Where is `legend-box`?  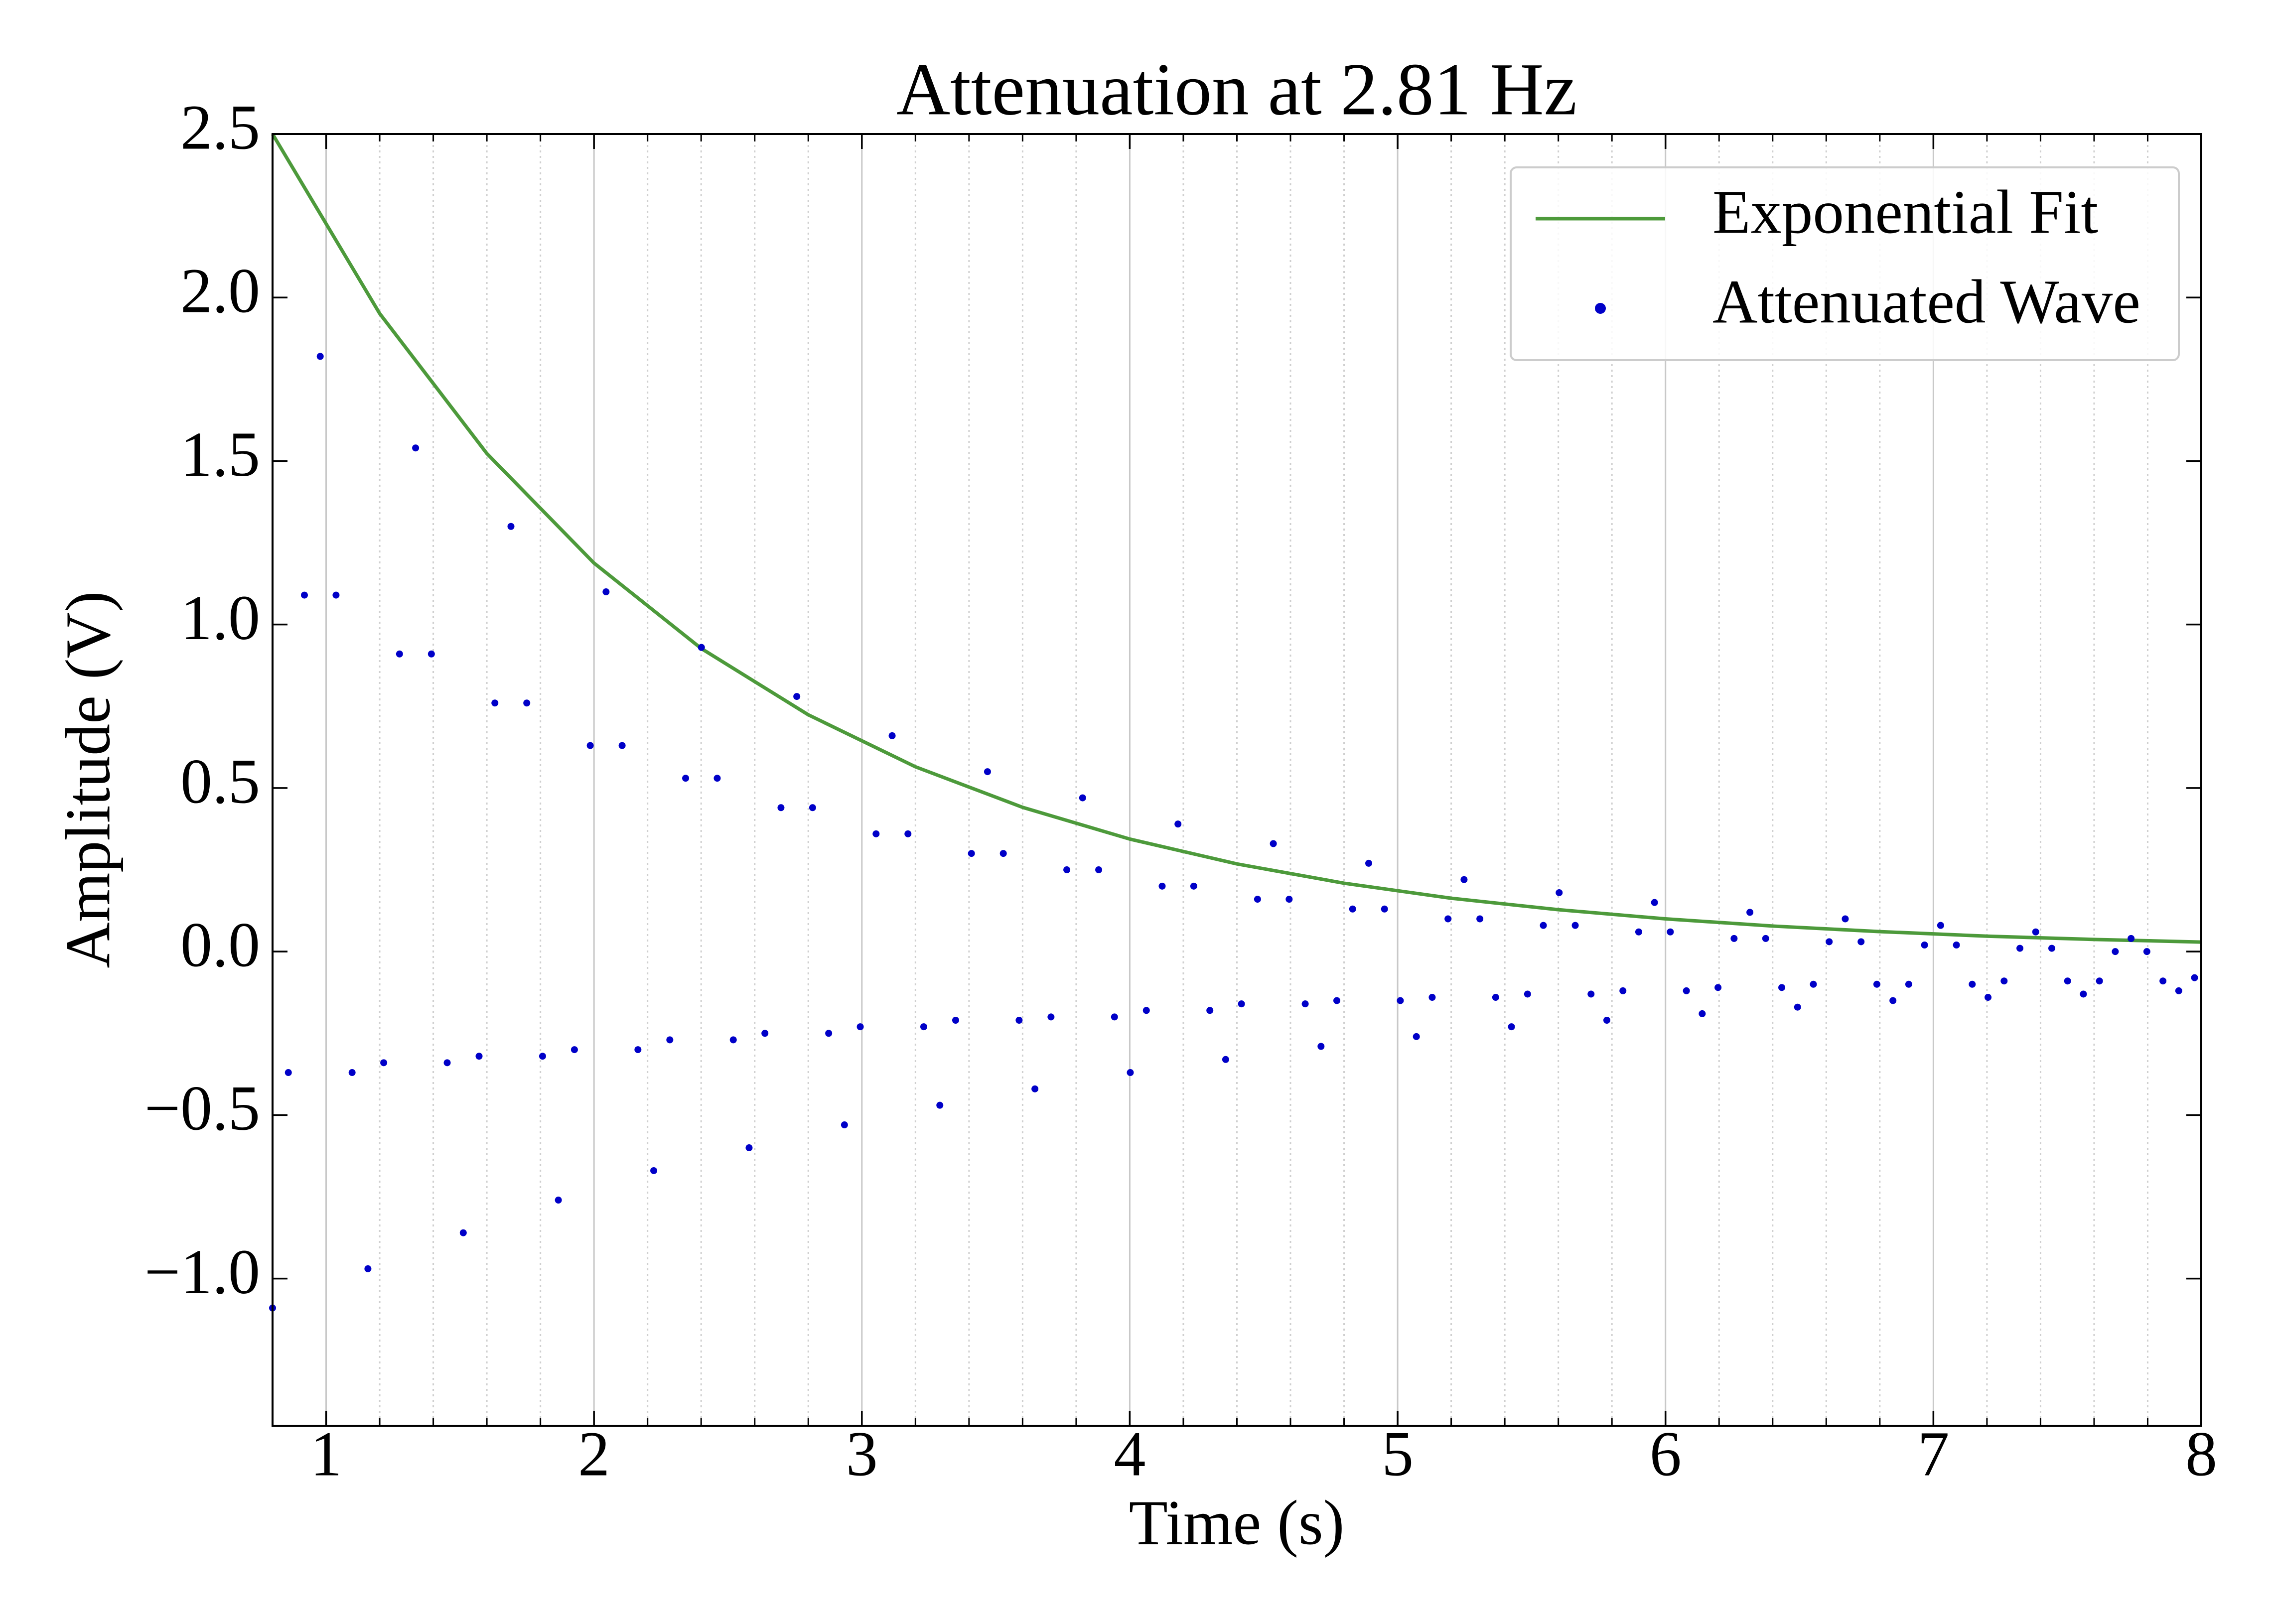 legend-box is located at coordinates (1845, 264).